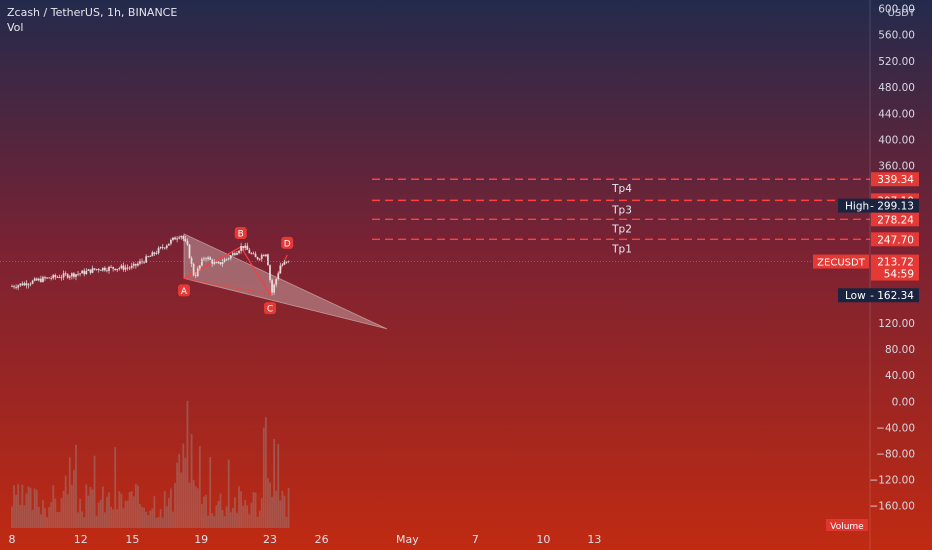 This screenshot has width=932, height=550. I want to click on time-tick-label: 23, so click(270, 539).